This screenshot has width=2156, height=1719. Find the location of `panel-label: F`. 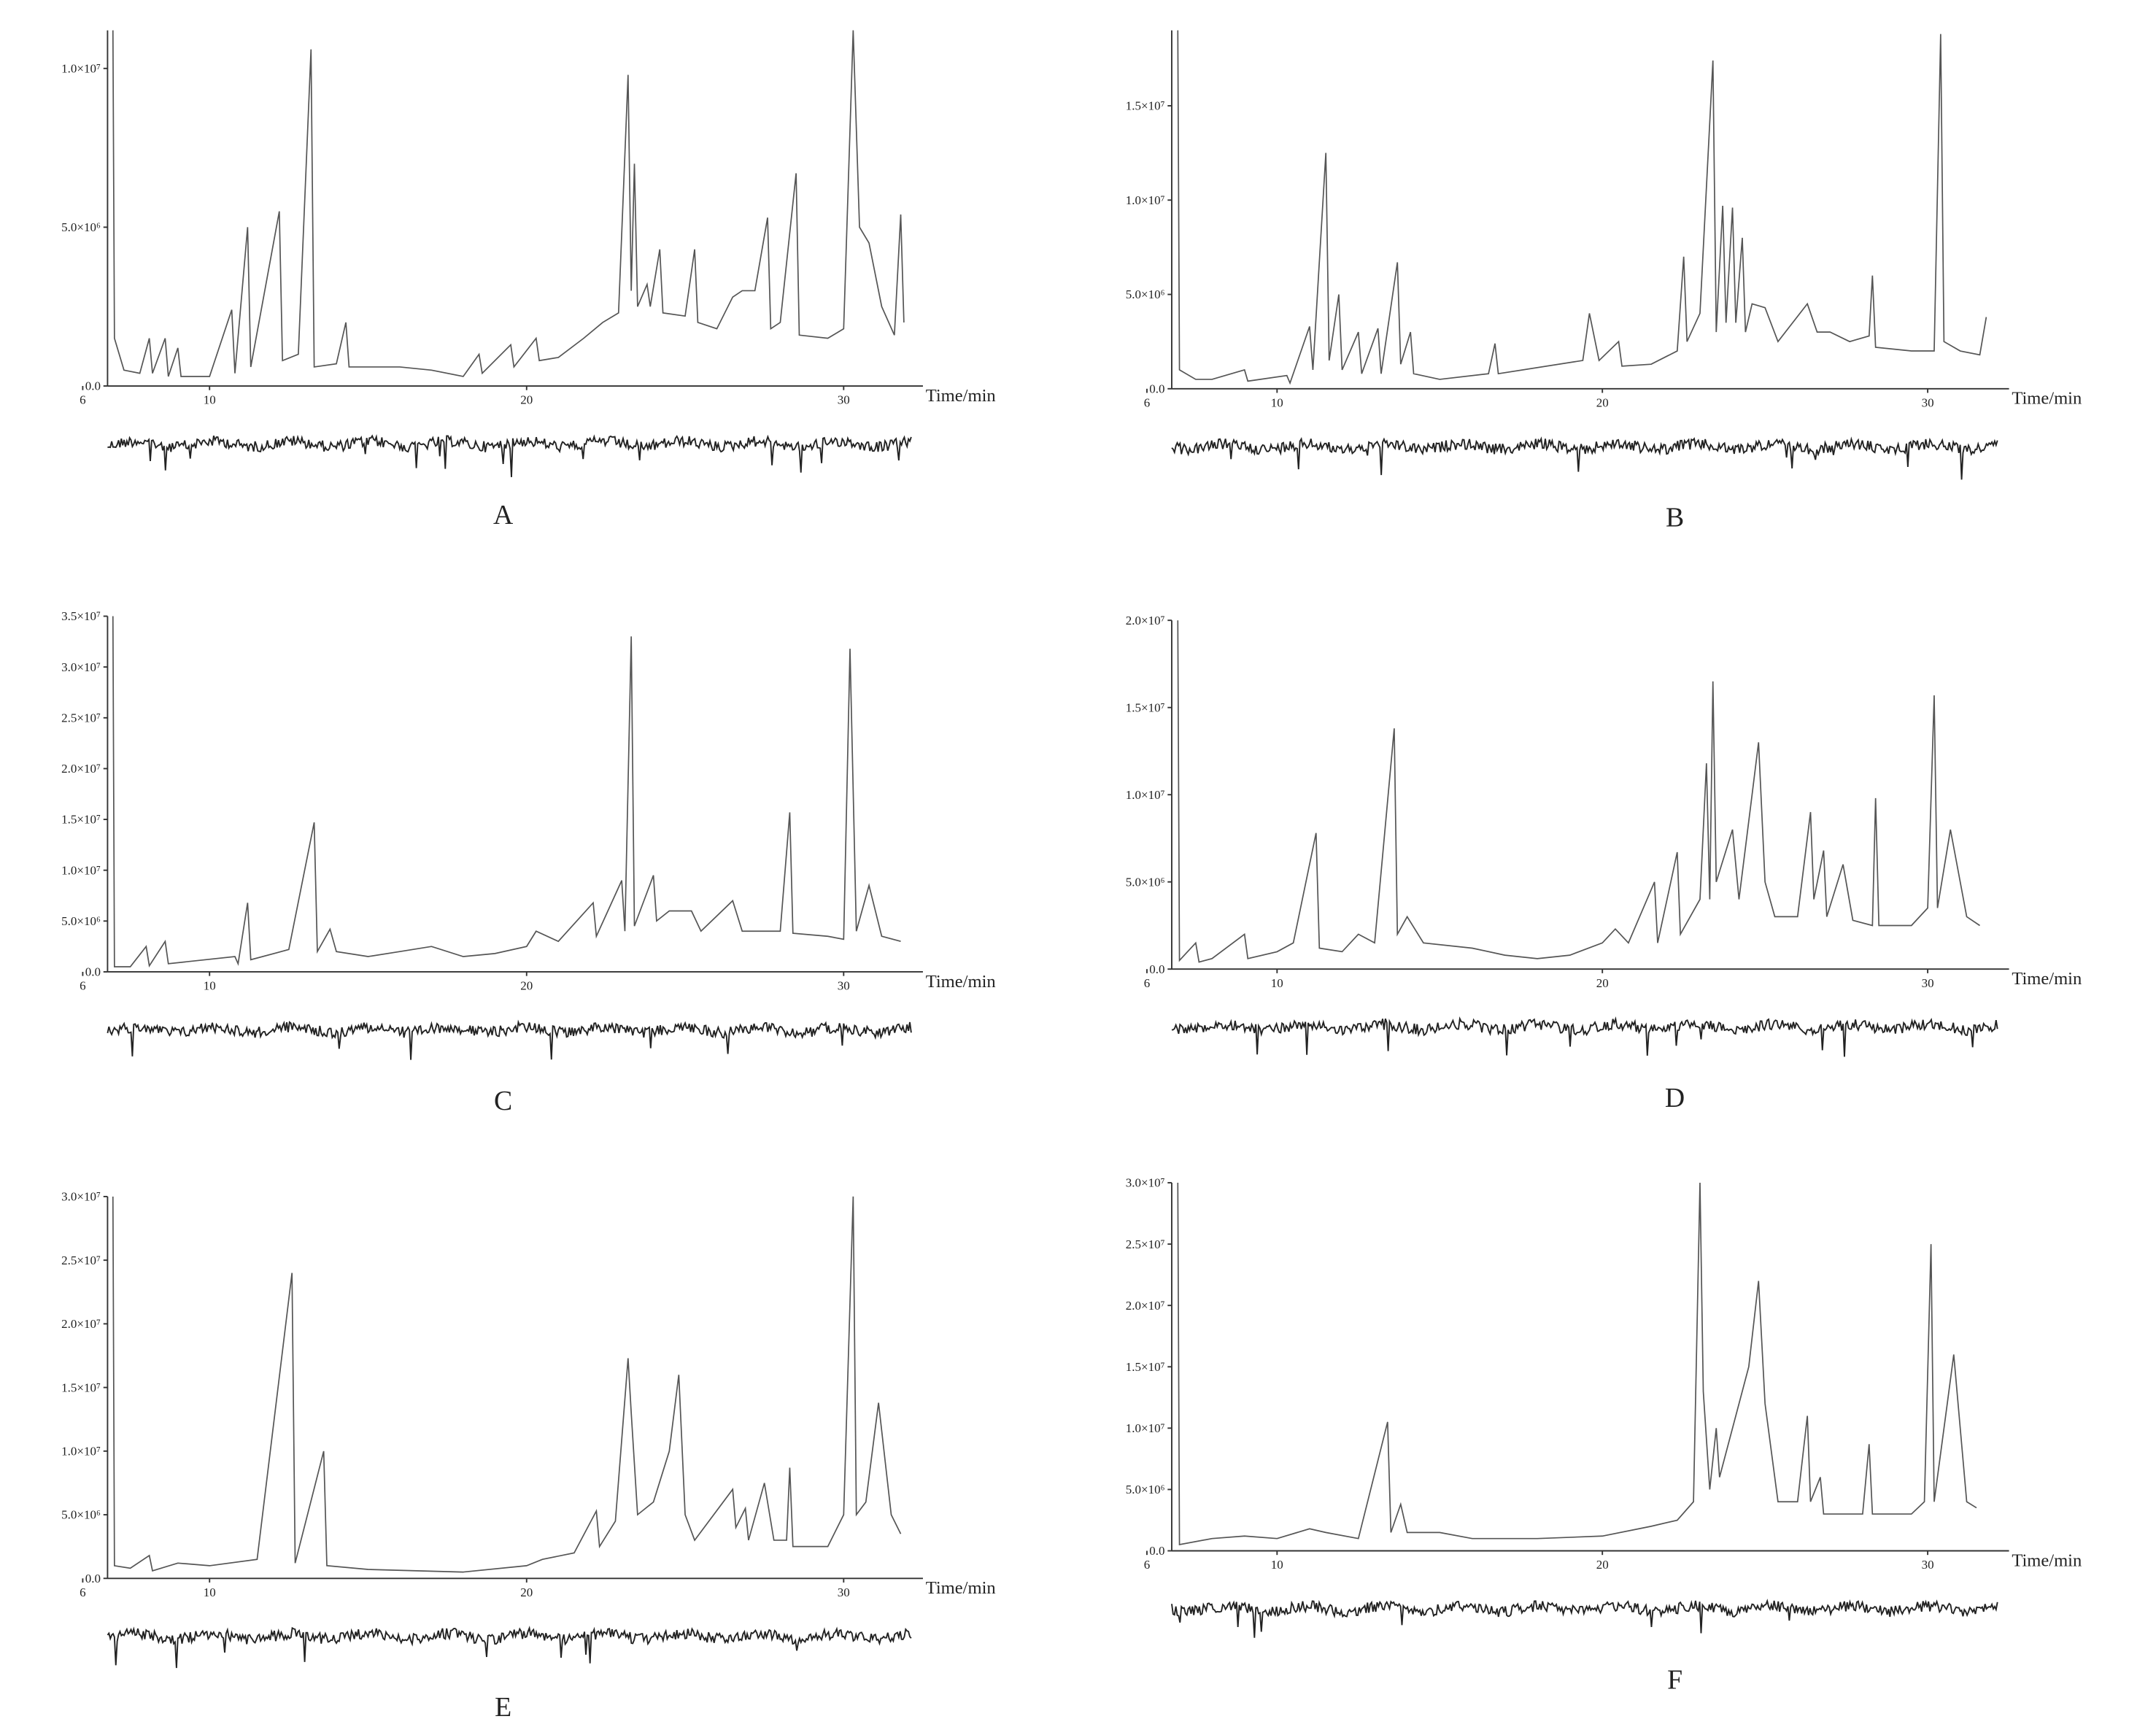

panel-label: F is located at coordinates (1674, 1679).